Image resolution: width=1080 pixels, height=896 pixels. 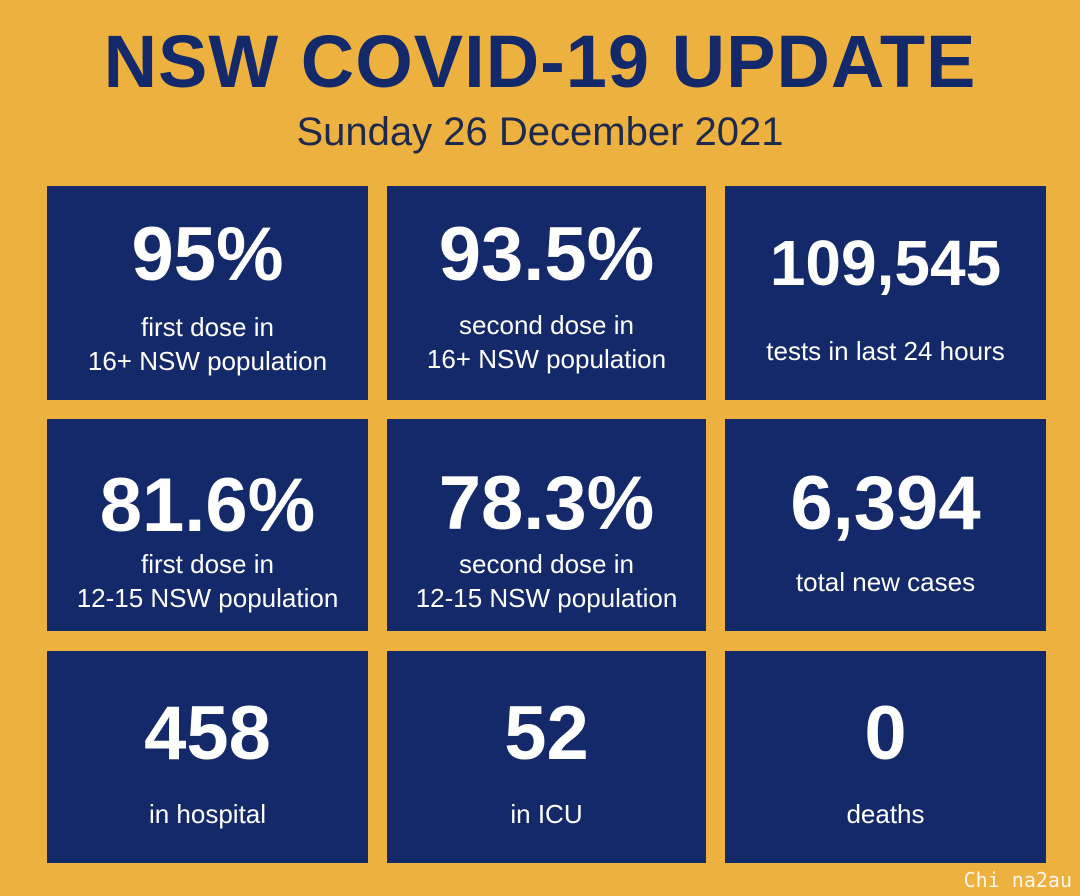 I want to click on stat-tile-first-dose-12-15: 81.6% first dose in 12-15 NSW population, so click(x=207, y=525).